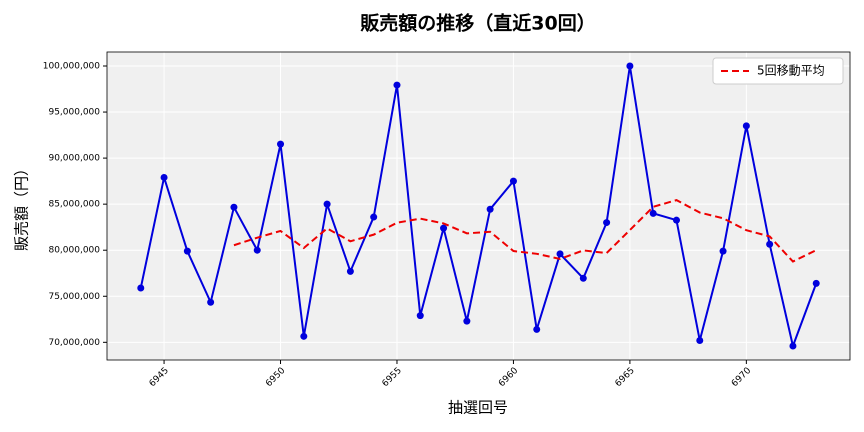 The image size is (864, 432). Describe the element at coordinates (74, 113) in the screenshot. I see `y-tick-label: 95,000,000` at that location.